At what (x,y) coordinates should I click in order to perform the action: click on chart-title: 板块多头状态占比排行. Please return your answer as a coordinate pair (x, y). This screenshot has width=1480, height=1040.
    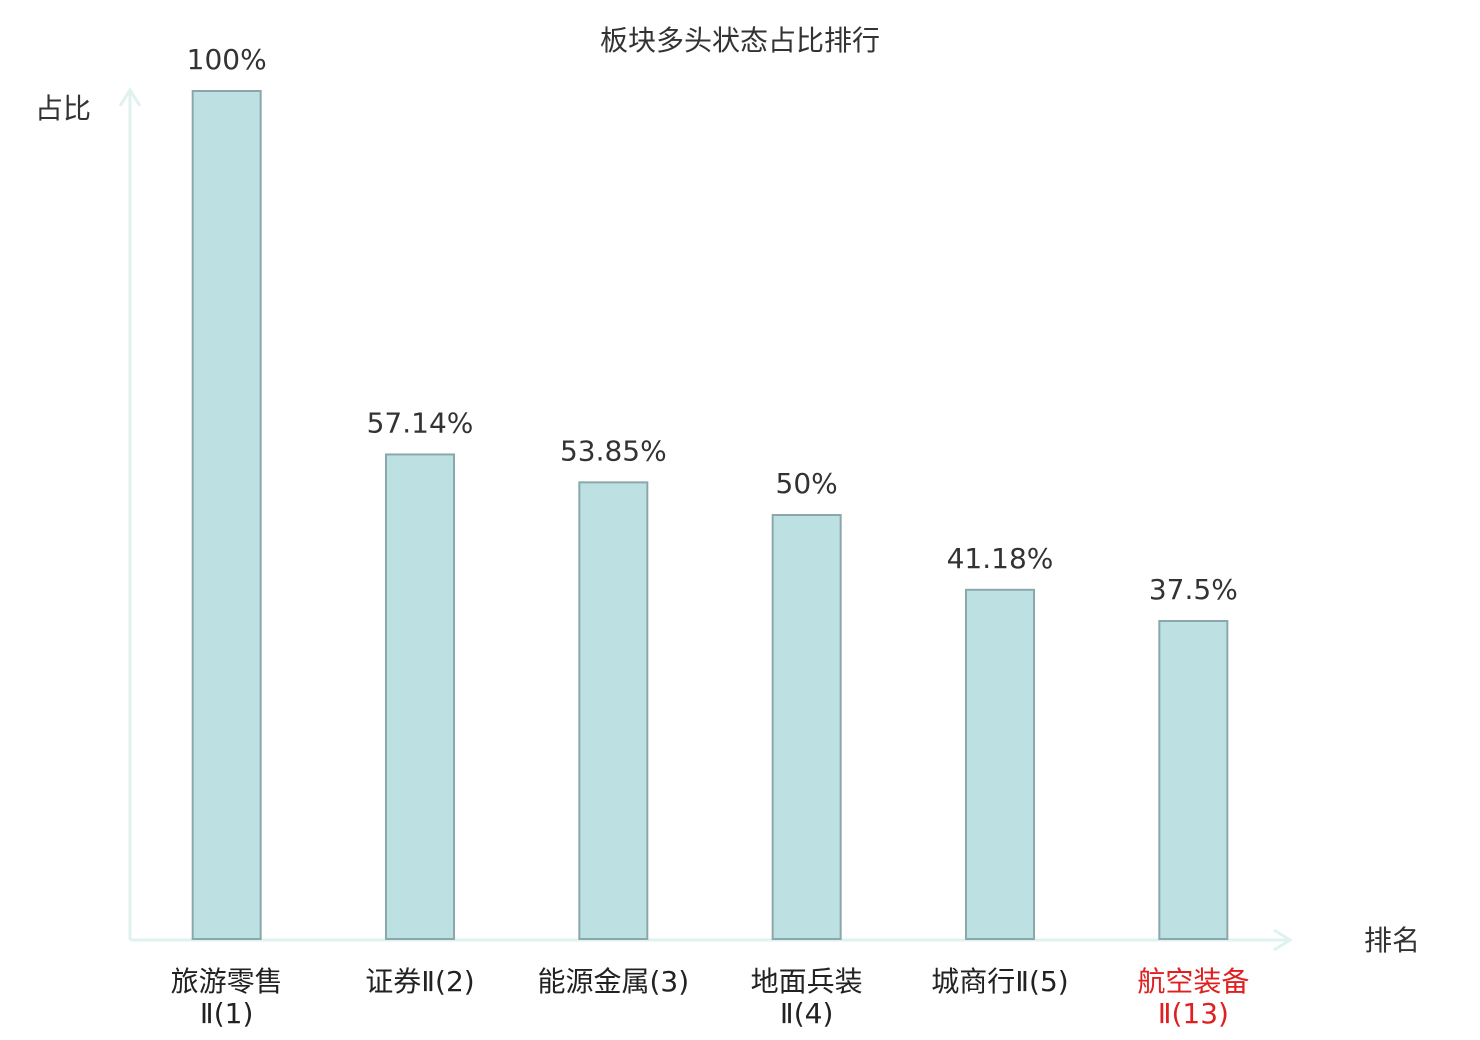
    Looking at the image, I should click on (740, 40).